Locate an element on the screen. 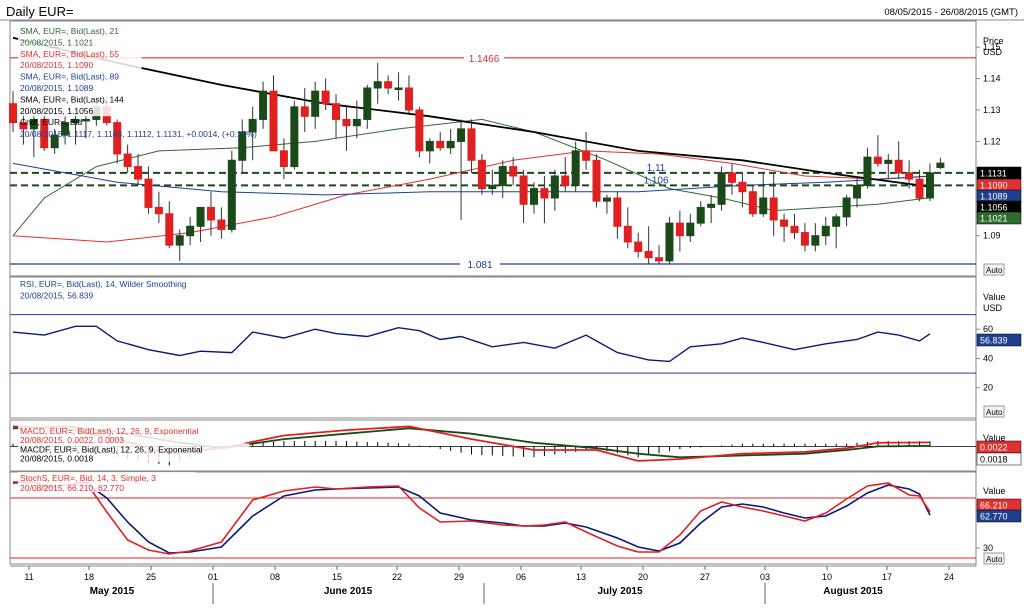  x-tick-label: 22 is located at coordinates (397, 577).